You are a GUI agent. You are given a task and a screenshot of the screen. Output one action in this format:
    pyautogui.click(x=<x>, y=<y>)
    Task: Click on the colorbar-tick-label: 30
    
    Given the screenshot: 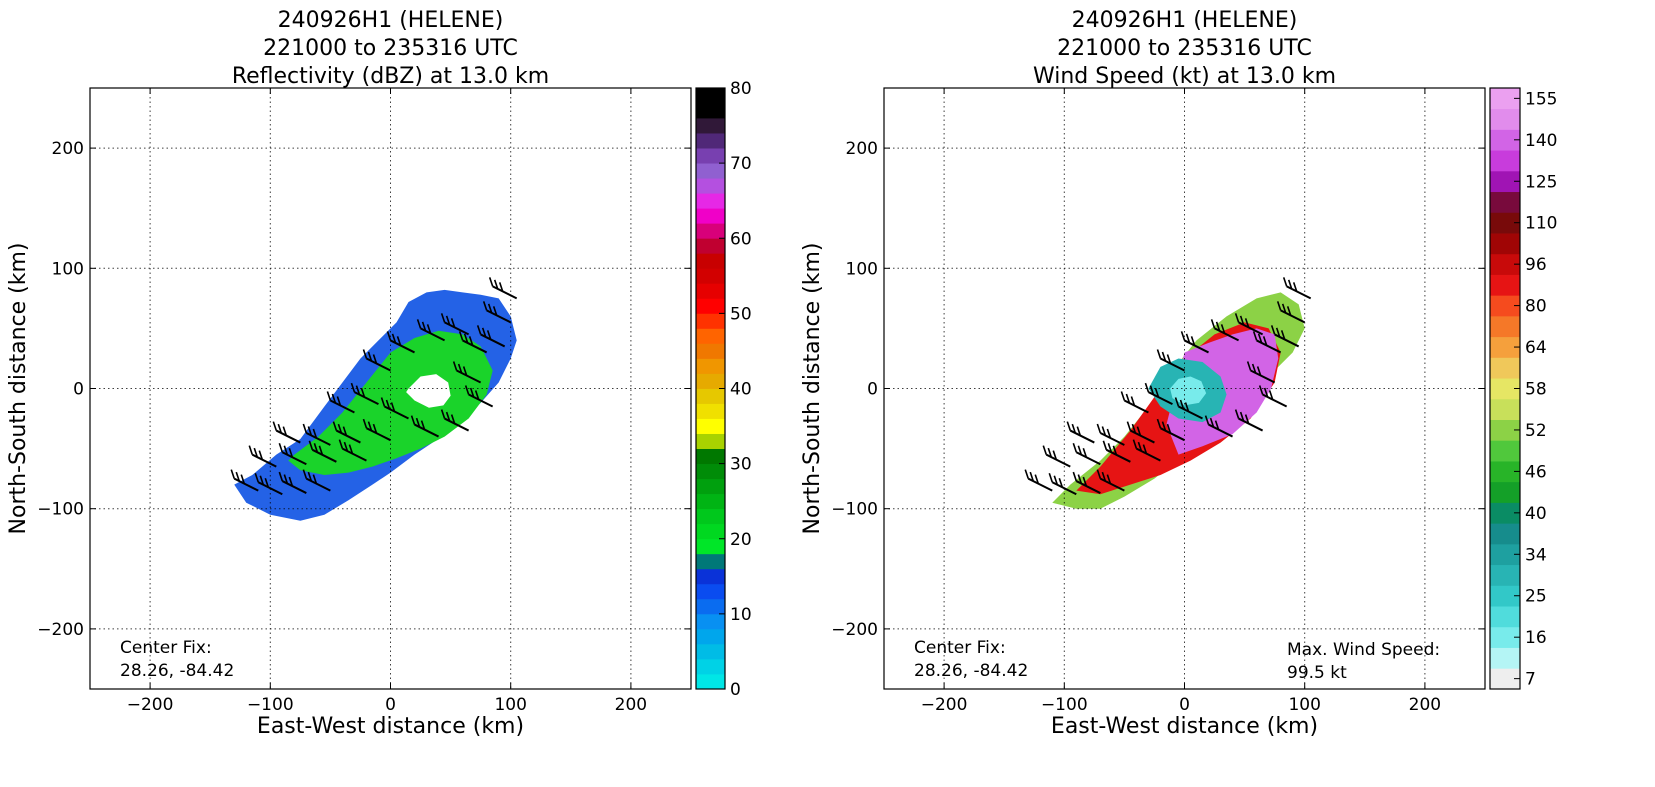 What is the action you would take?
    pyautogui.click(x=741, y=465)
    